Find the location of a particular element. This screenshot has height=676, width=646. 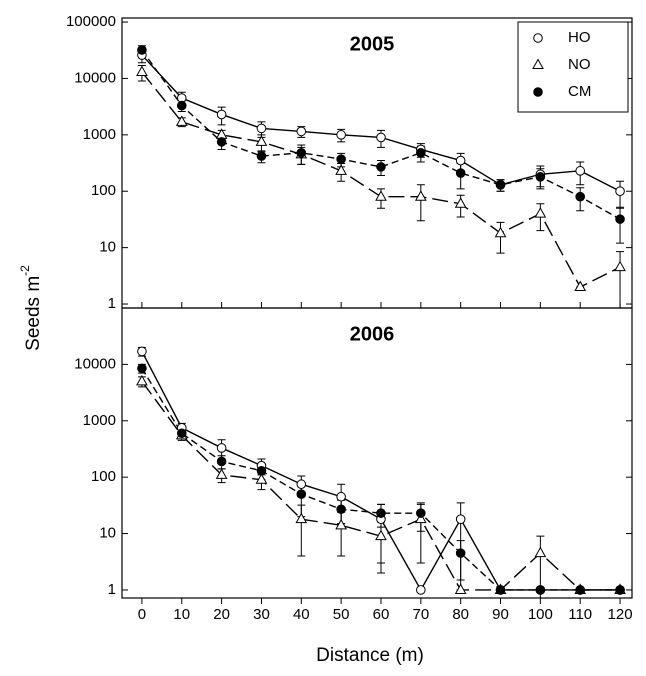

y-axis-label: Seeds m-2 is located at coordinates (31, 308).